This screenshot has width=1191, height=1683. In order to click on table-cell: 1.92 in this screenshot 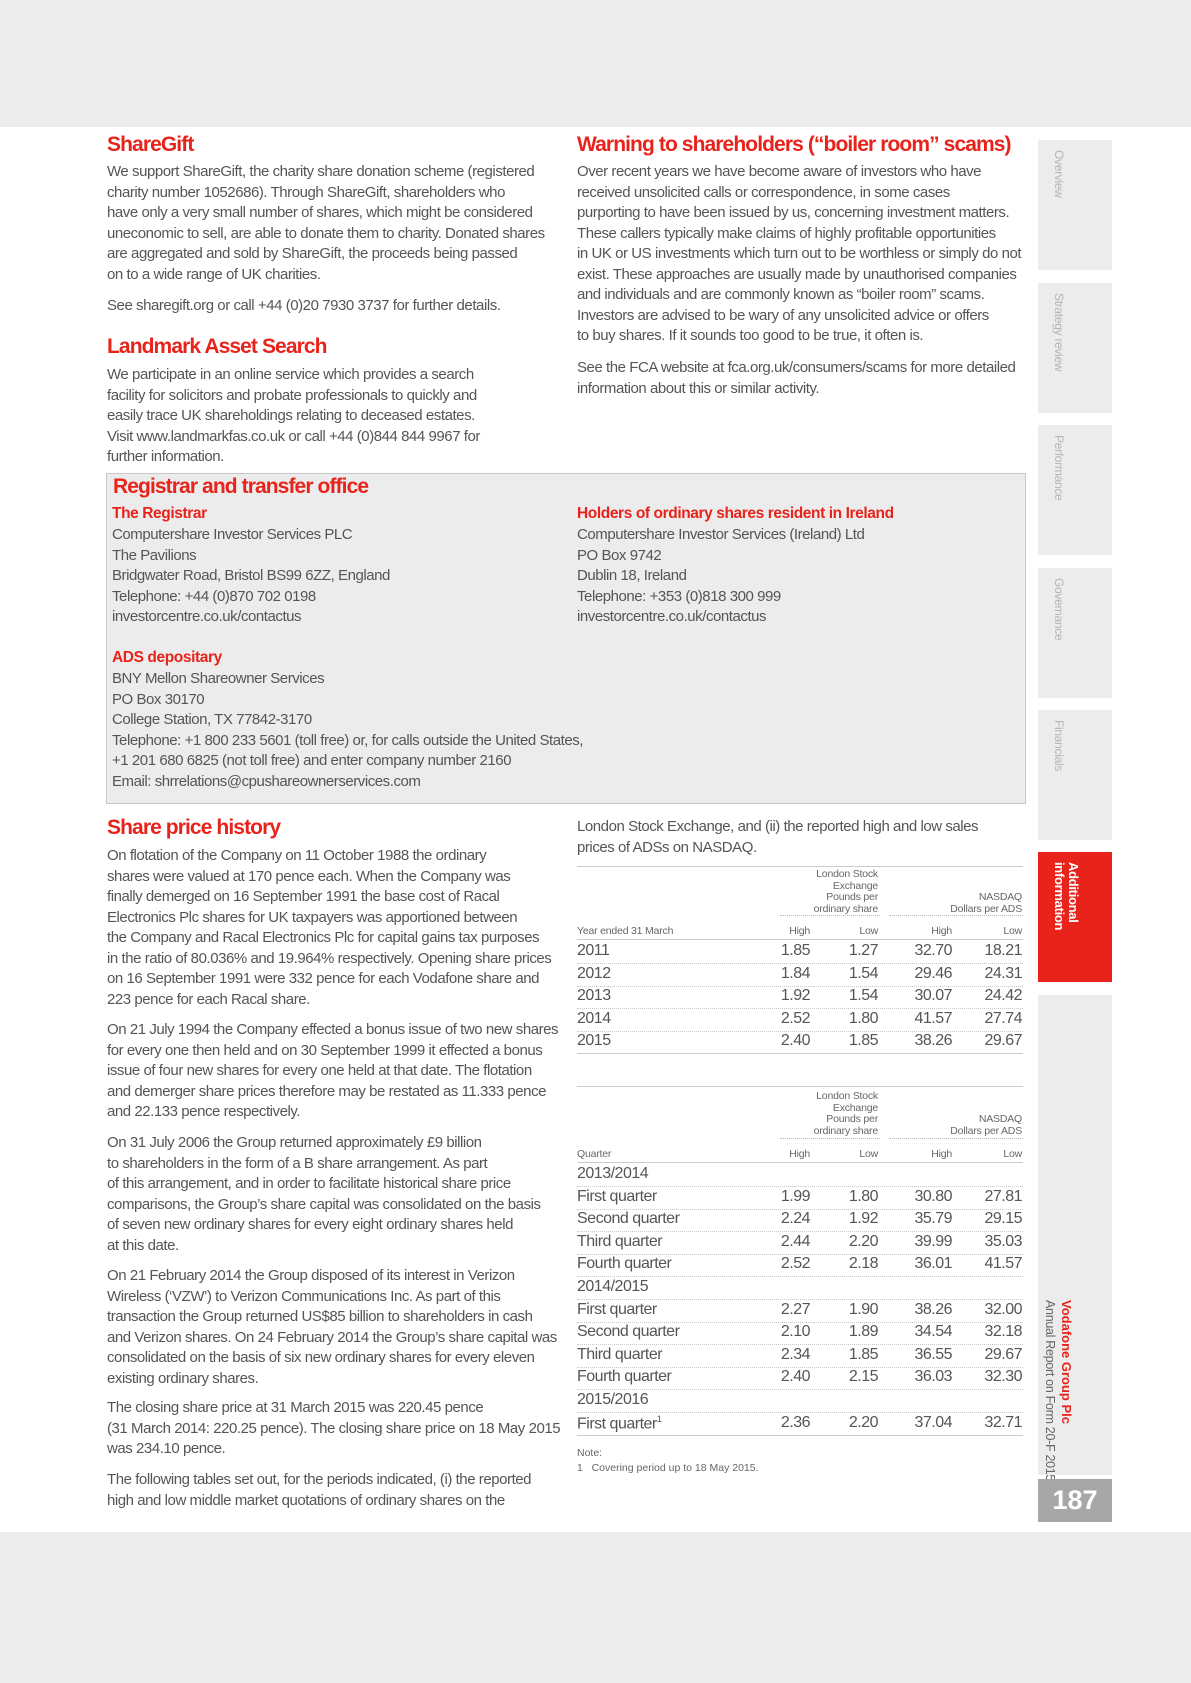, I will do `click(863, 1219)`.